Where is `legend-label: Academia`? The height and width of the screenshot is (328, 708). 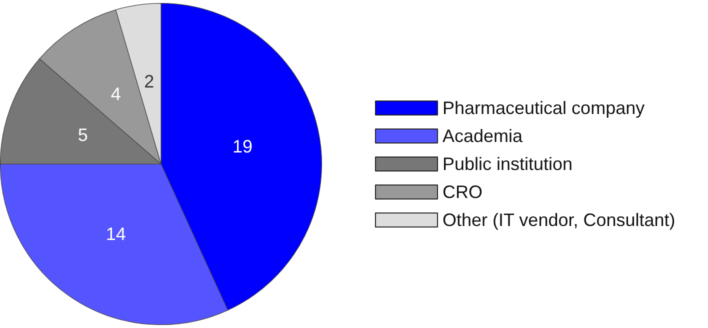 legend-label: Academia is located at coordinates (483, 136).